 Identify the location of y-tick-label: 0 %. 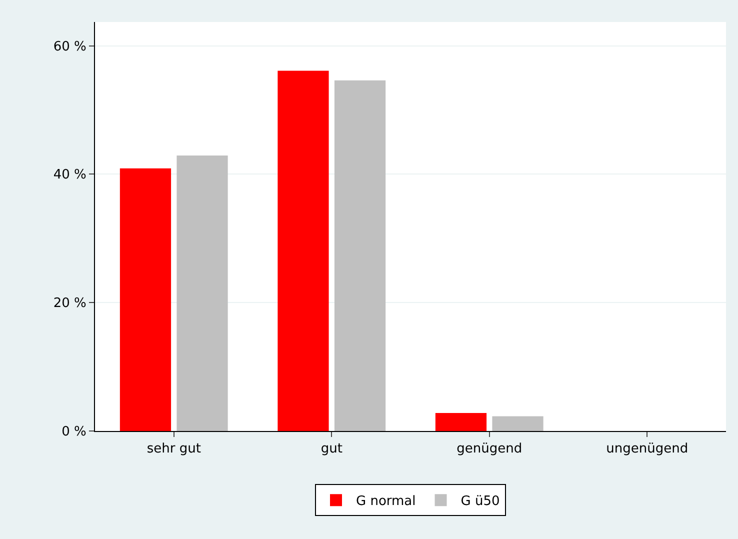
(74, 432).